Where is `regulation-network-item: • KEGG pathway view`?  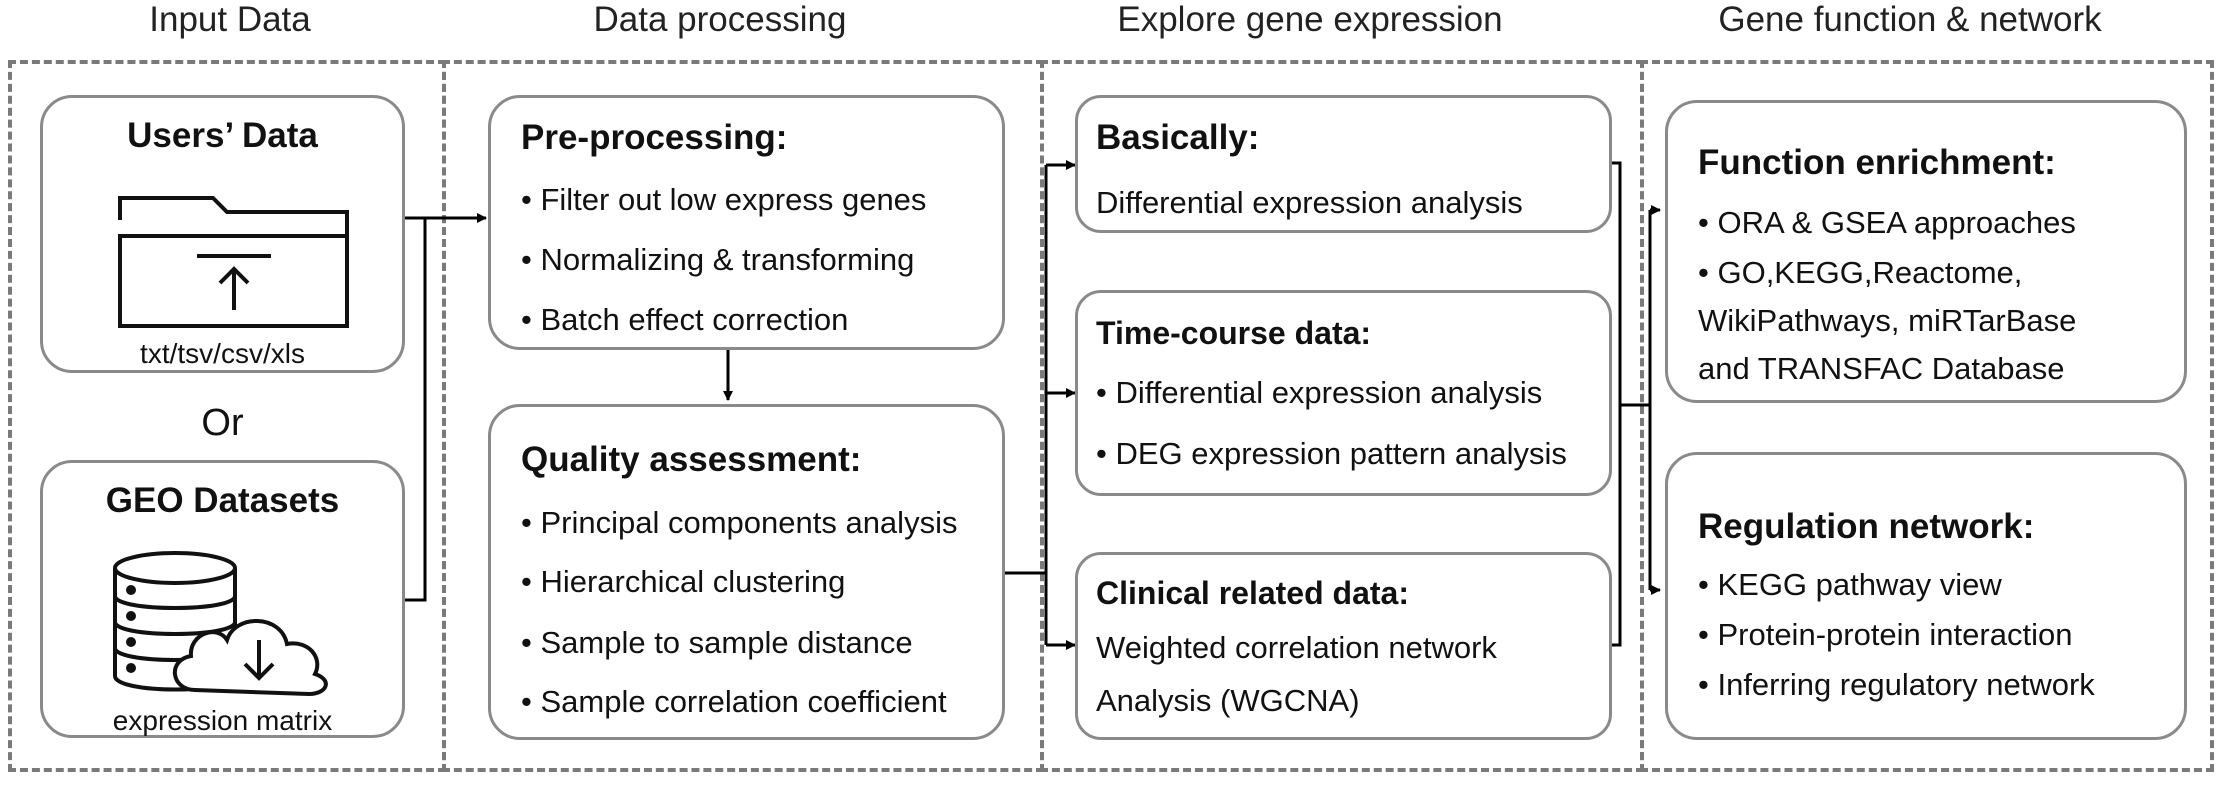
regulation-network-item: • KEGG pathway view is located at coordinates (1850, 584).